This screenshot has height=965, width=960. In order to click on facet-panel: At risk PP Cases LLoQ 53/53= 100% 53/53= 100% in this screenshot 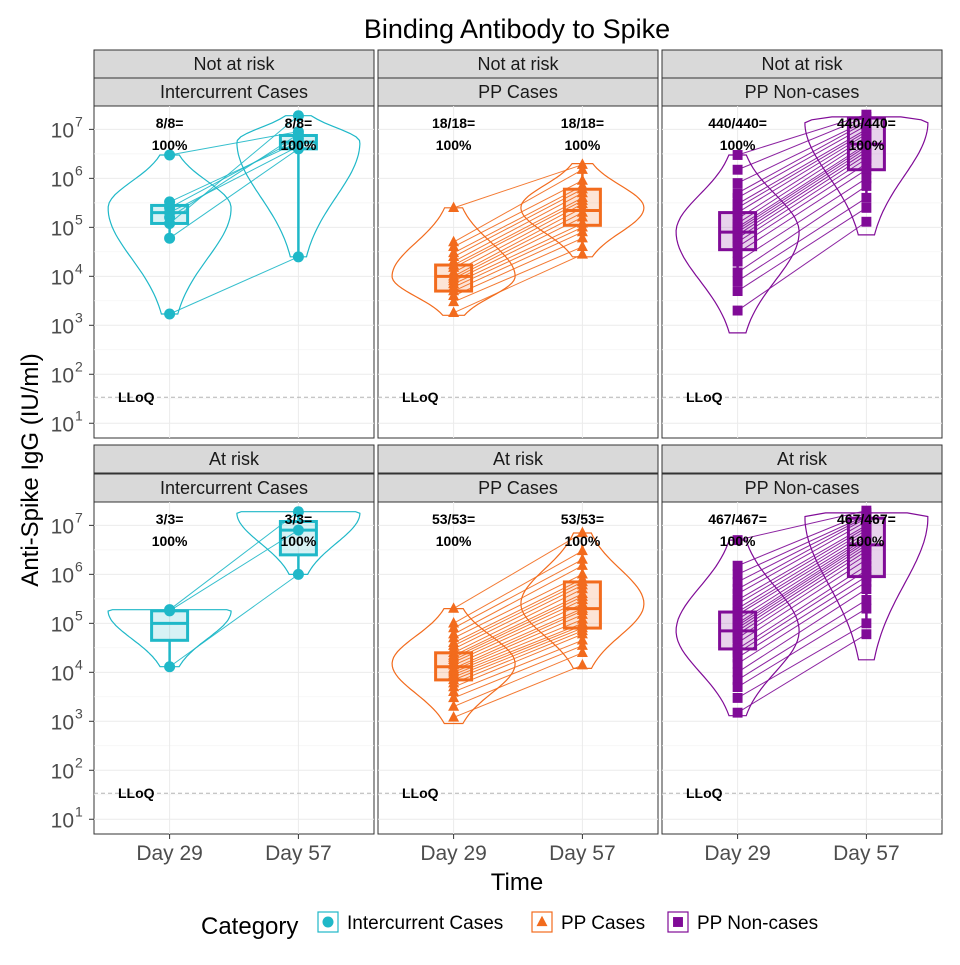, I will do `click(518, 639)`.